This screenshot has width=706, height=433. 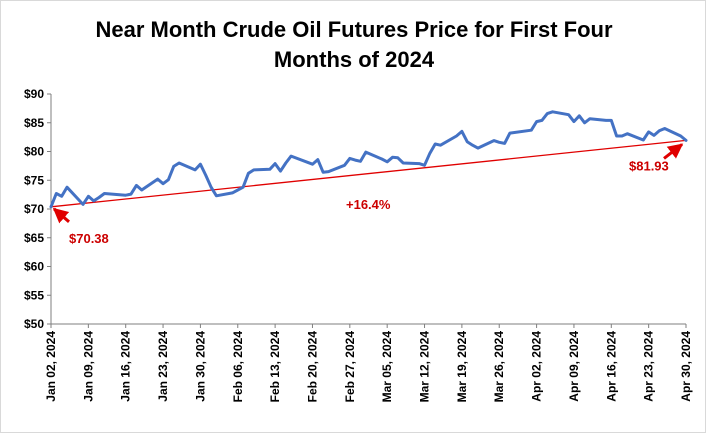 What do you see at coordinates (238, 367) in the screenshot?
I see `x-tick-label: Feb 06, 2024` at bounding box center [238, 367].